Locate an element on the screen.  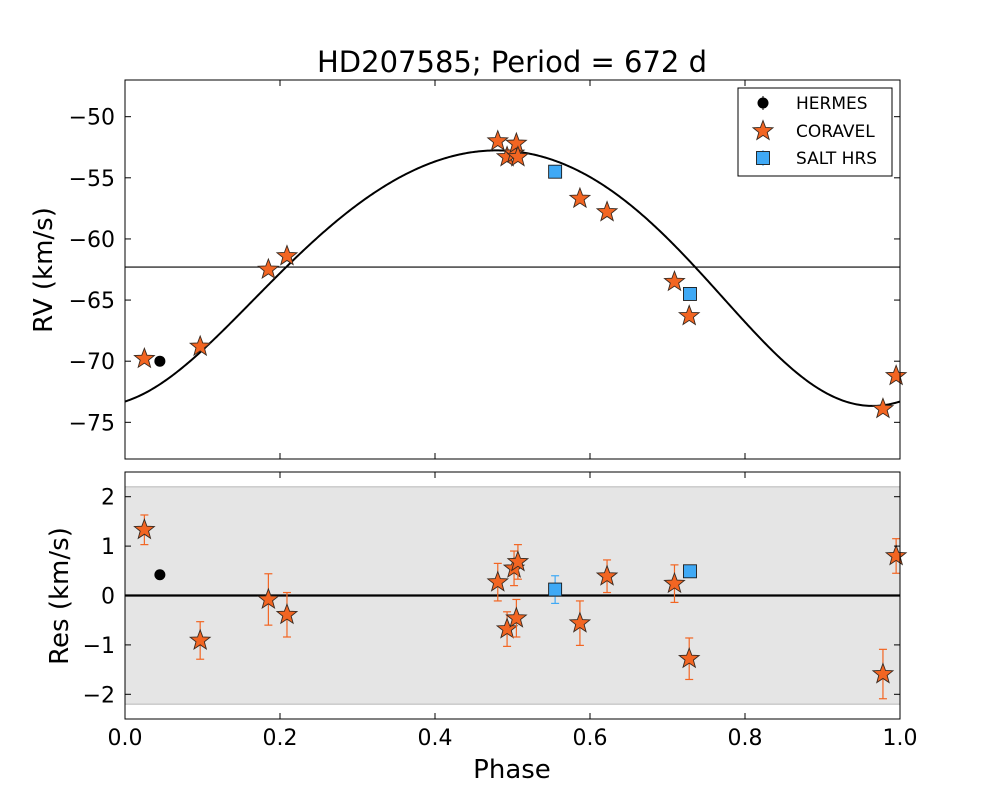
x-tick-label: 1.0 is located at coordinates (900, 738).